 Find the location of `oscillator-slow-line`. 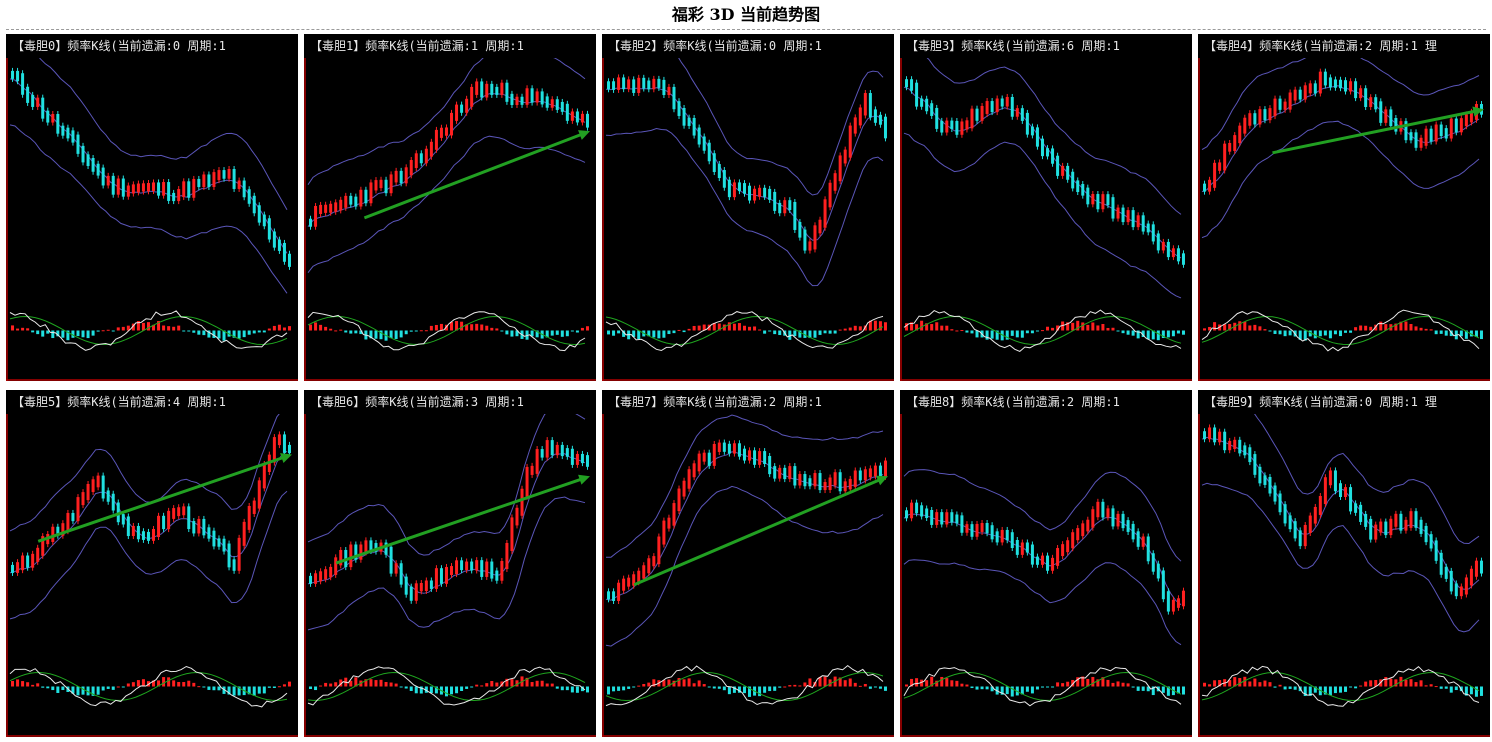

oscillator-slow-line is located at coordinates (744, 686).